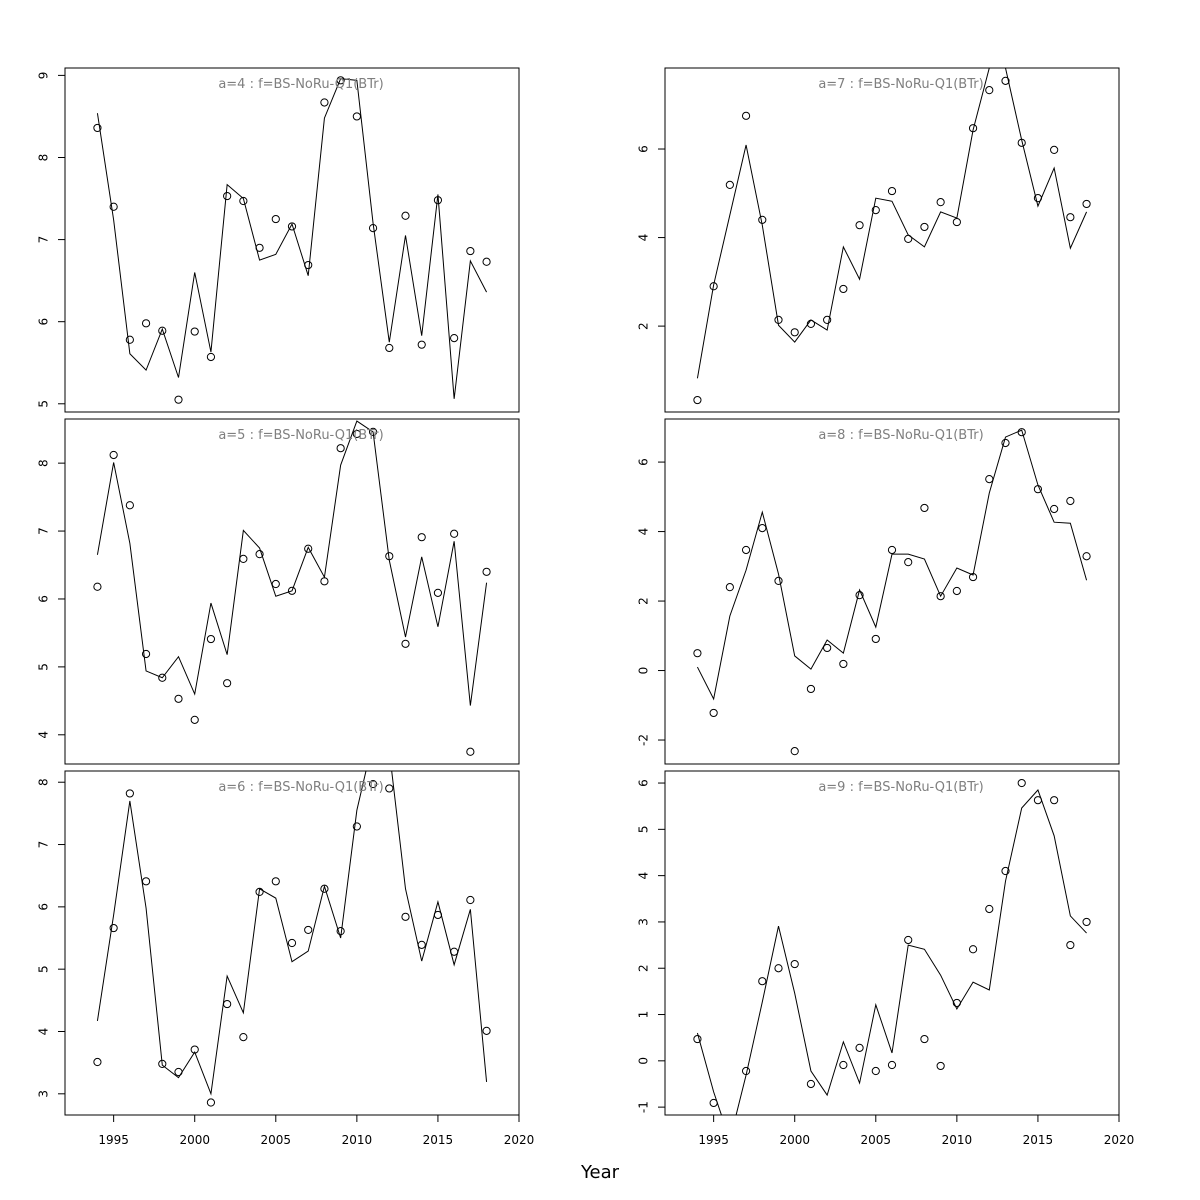 Image resolution: width=1200 pixels, height=1200 pixels. What do you see at coordinates (644, 740) in the screenshot?
I see `y-tick-label: -2` at bounding box center [644, 740].